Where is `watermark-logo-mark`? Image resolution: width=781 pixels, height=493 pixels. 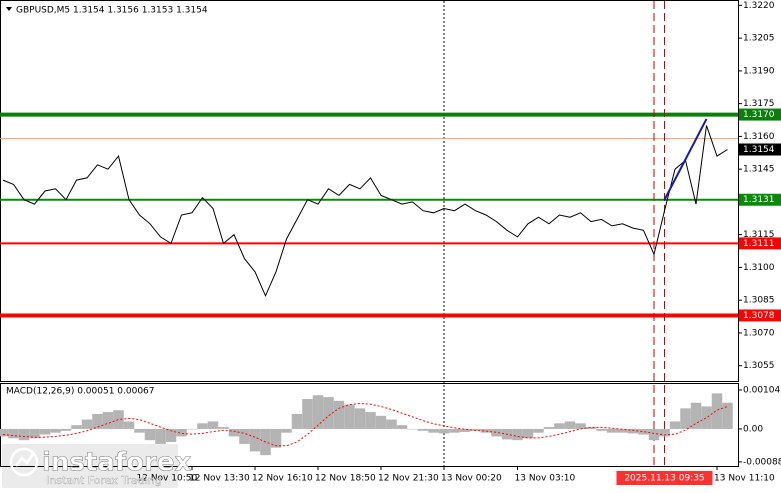
watermark-logo-mark is located at coordinates (25, 460).